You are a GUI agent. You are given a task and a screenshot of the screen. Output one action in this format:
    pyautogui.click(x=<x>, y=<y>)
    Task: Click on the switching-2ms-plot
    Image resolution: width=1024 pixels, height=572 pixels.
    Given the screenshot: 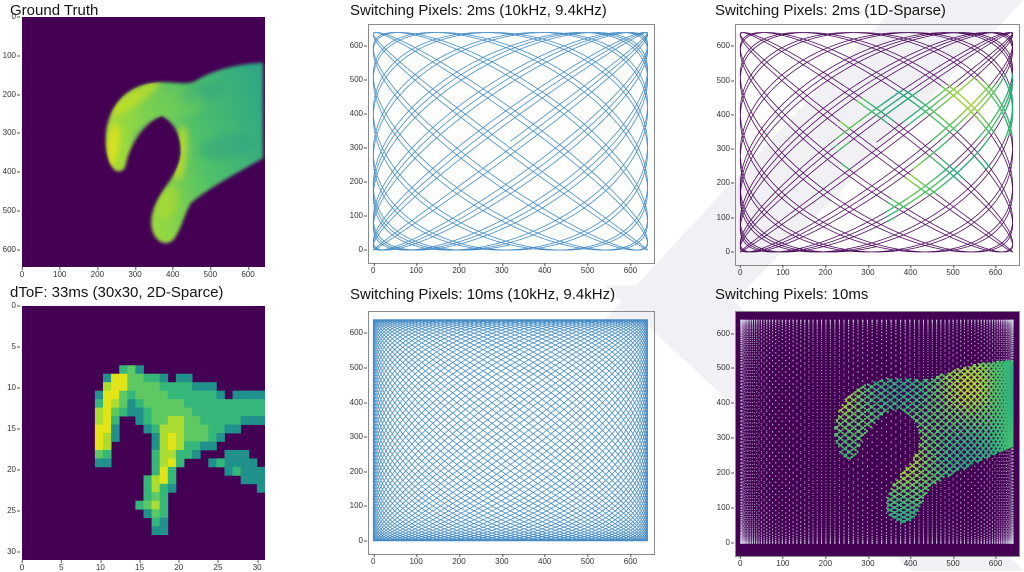 What is the action you would take?
    pyautogui.click(x=511, y=144)
    